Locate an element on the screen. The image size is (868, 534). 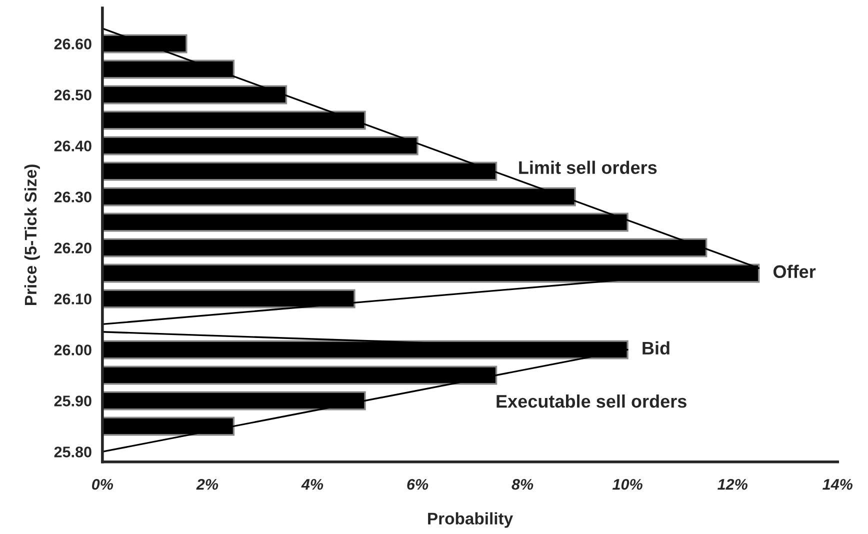
y-tick-label: 26.50 is located at coordinates (73, 95).